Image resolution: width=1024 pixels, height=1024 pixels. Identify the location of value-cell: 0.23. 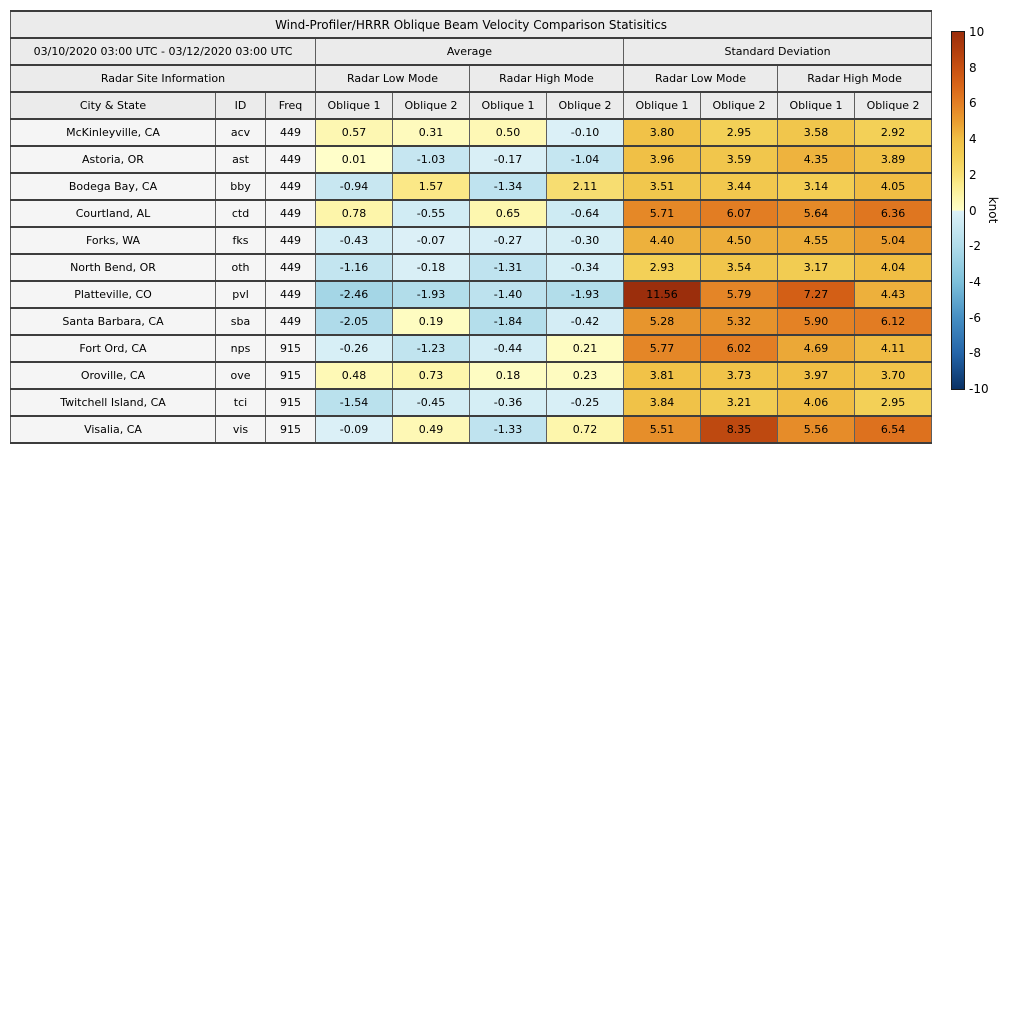
(585, 375).